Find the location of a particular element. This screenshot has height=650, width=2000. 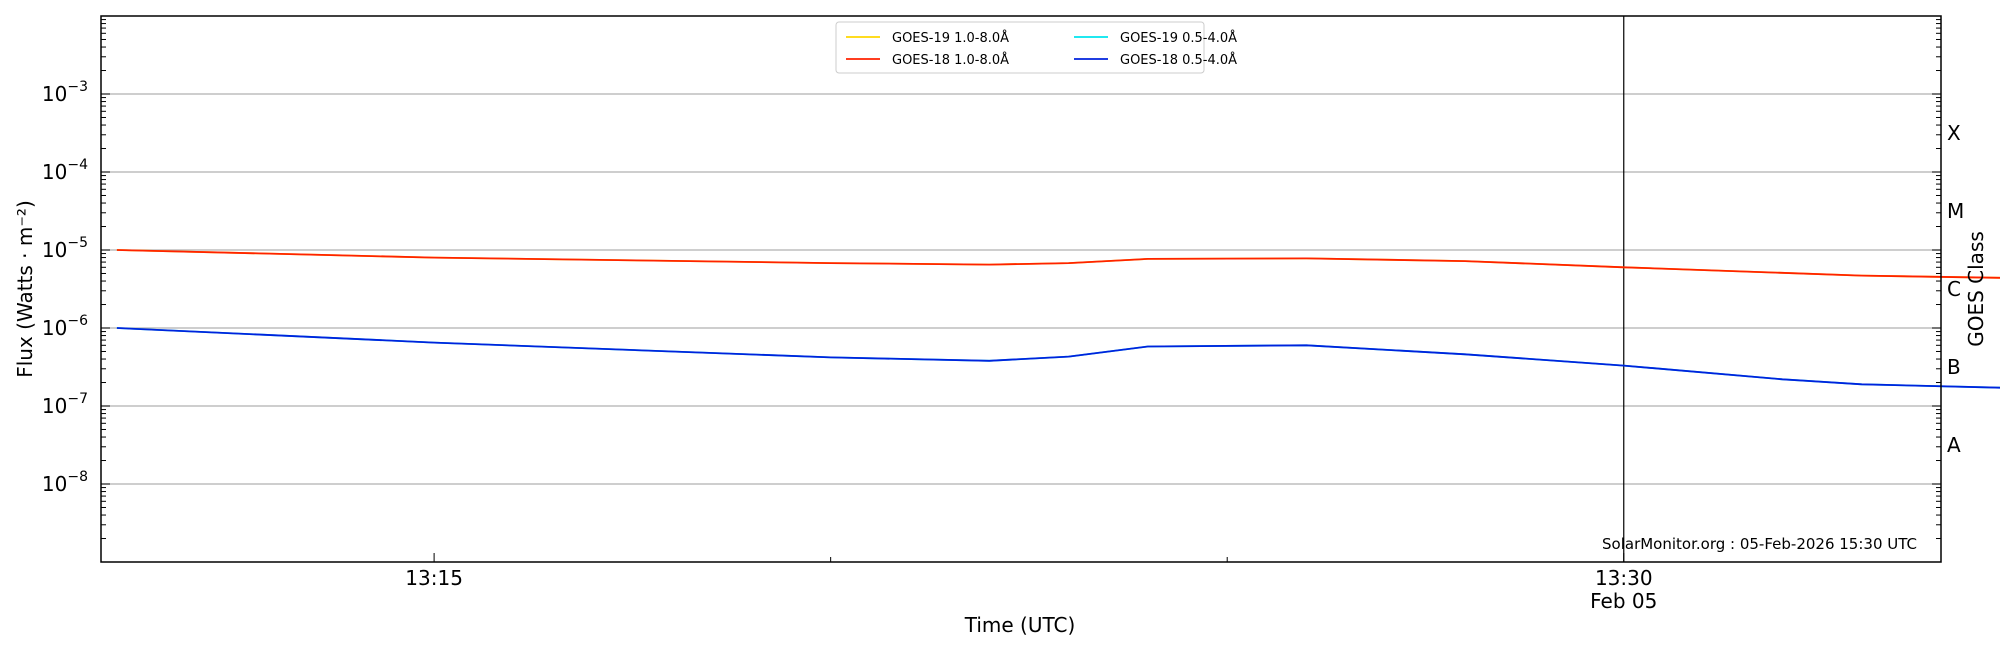

y-axis-title: Flux (Watts · m⁻²) is located at coordinates (25, 289).